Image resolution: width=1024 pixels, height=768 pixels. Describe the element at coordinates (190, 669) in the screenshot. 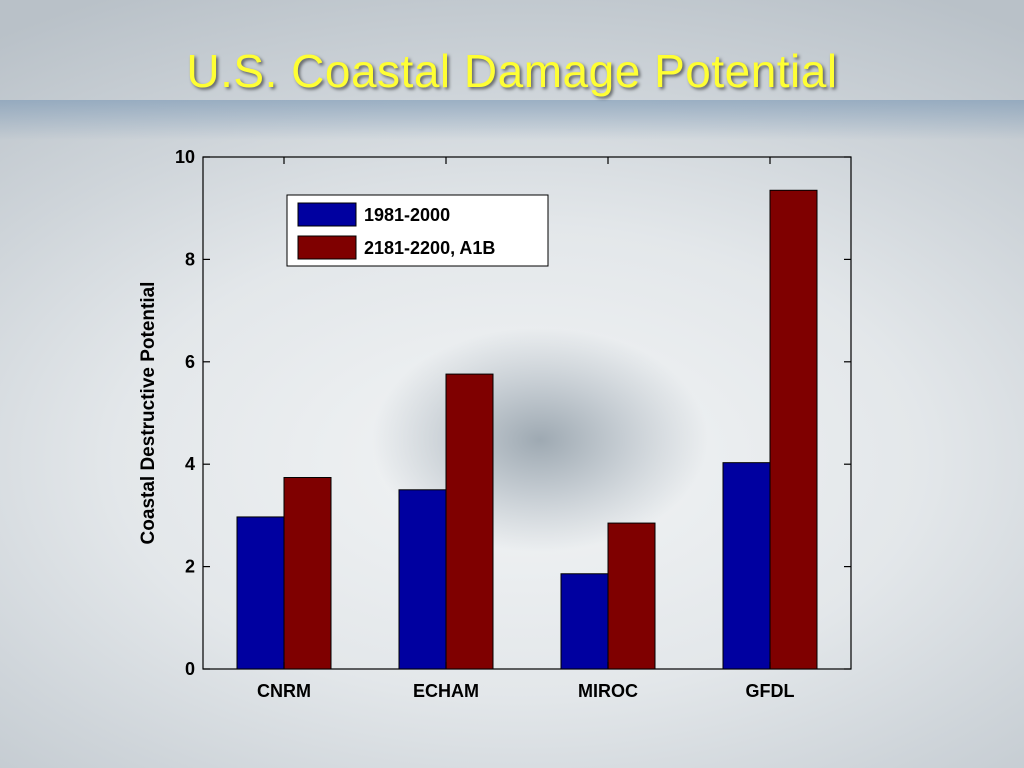

I see `y-tick-label: 0` at that location.